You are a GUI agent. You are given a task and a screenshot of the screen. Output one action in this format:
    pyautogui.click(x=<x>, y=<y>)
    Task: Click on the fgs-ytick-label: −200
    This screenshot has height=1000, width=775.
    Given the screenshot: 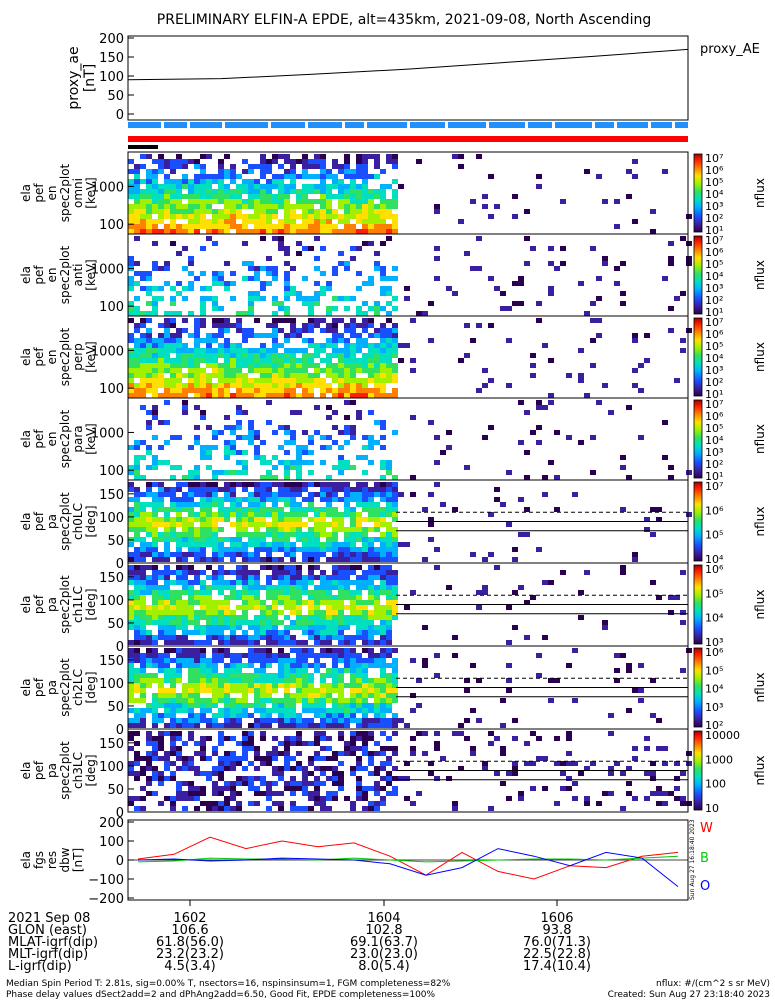 What is the action you would take?
    pyautogui.click(x=106, y=899)
    